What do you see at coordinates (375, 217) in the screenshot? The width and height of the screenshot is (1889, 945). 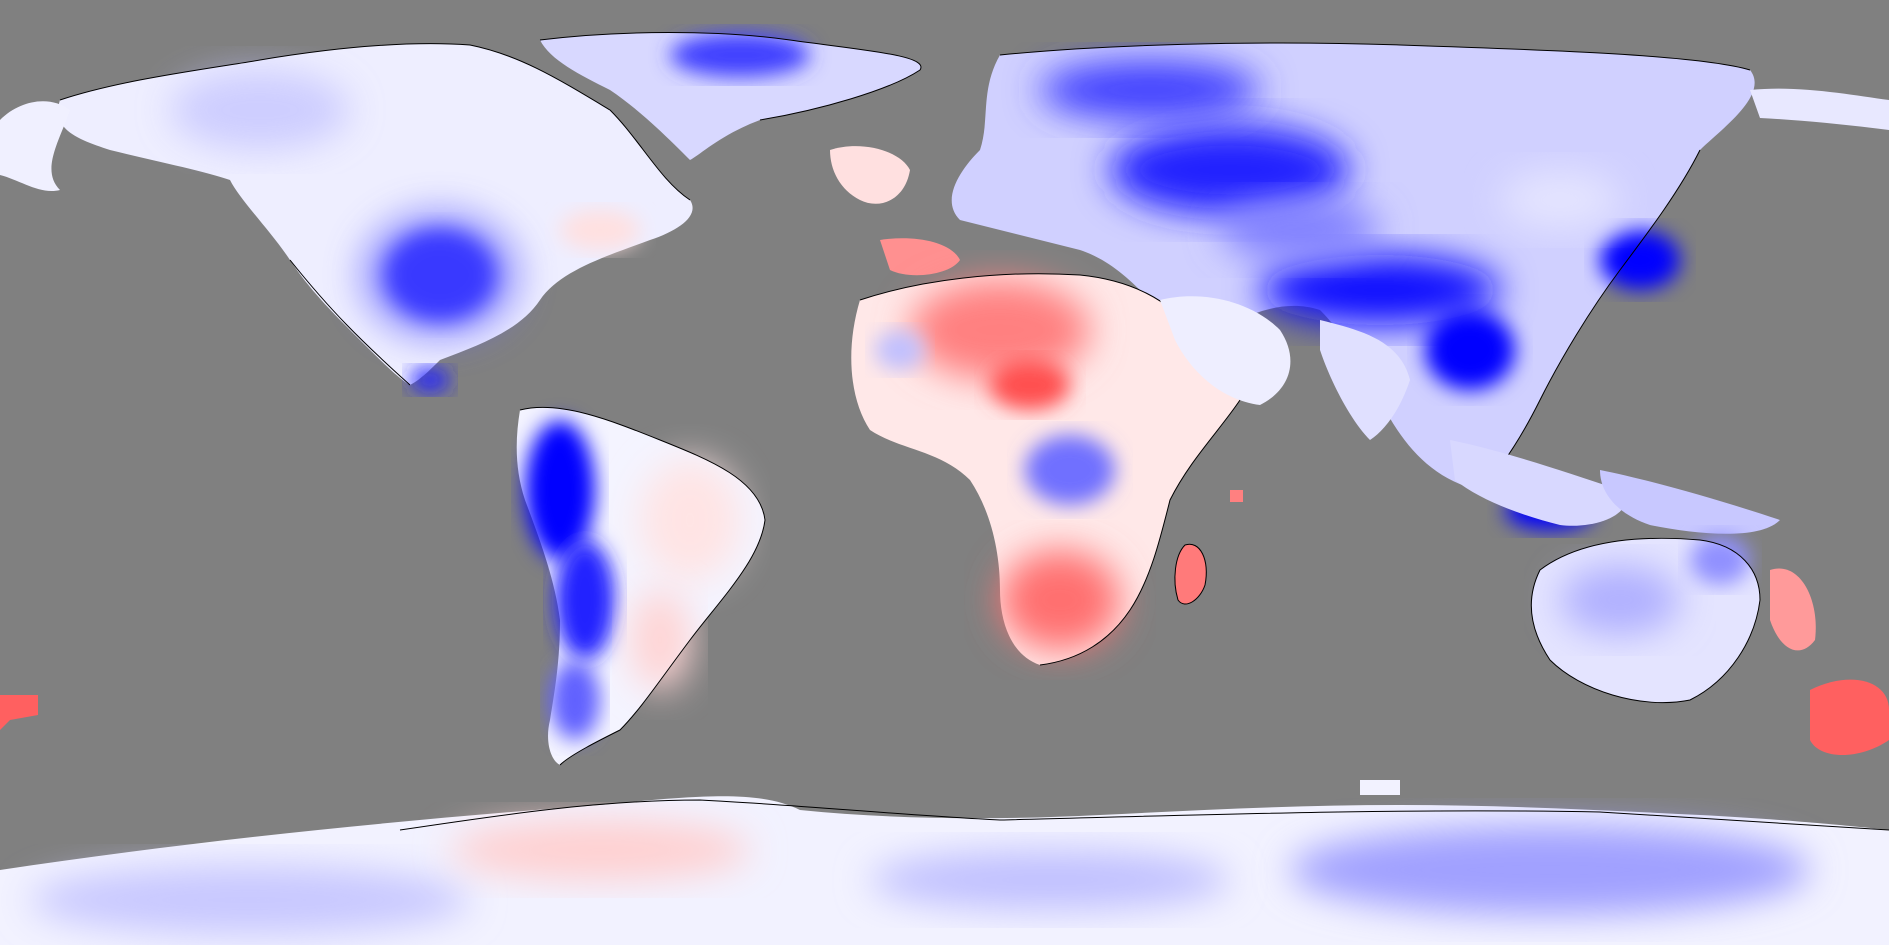 I see `north-america-region` at bounding box center [375, 217].